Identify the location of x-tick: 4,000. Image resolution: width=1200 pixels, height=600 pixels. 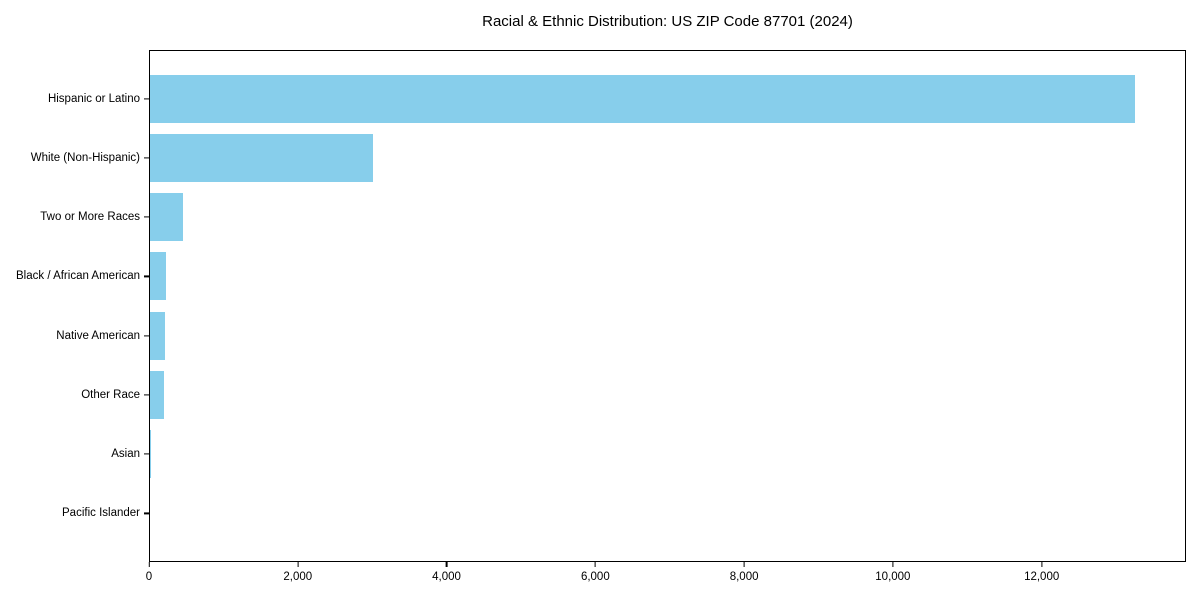
(446, 572).